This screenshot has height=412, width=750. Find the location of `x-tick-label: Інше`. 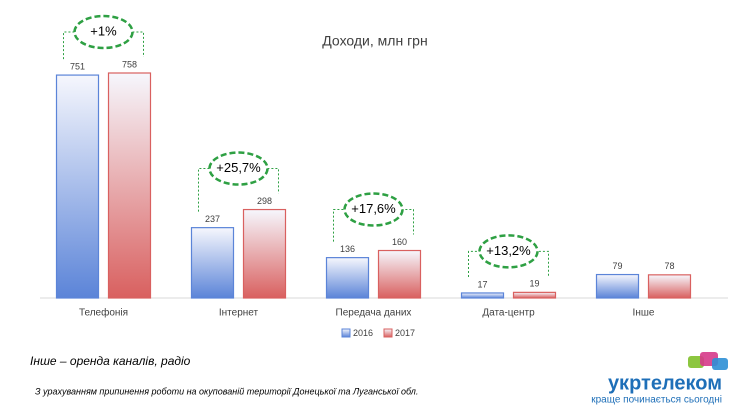

x-tick-label: Інше is located at coordinates (644, 313).